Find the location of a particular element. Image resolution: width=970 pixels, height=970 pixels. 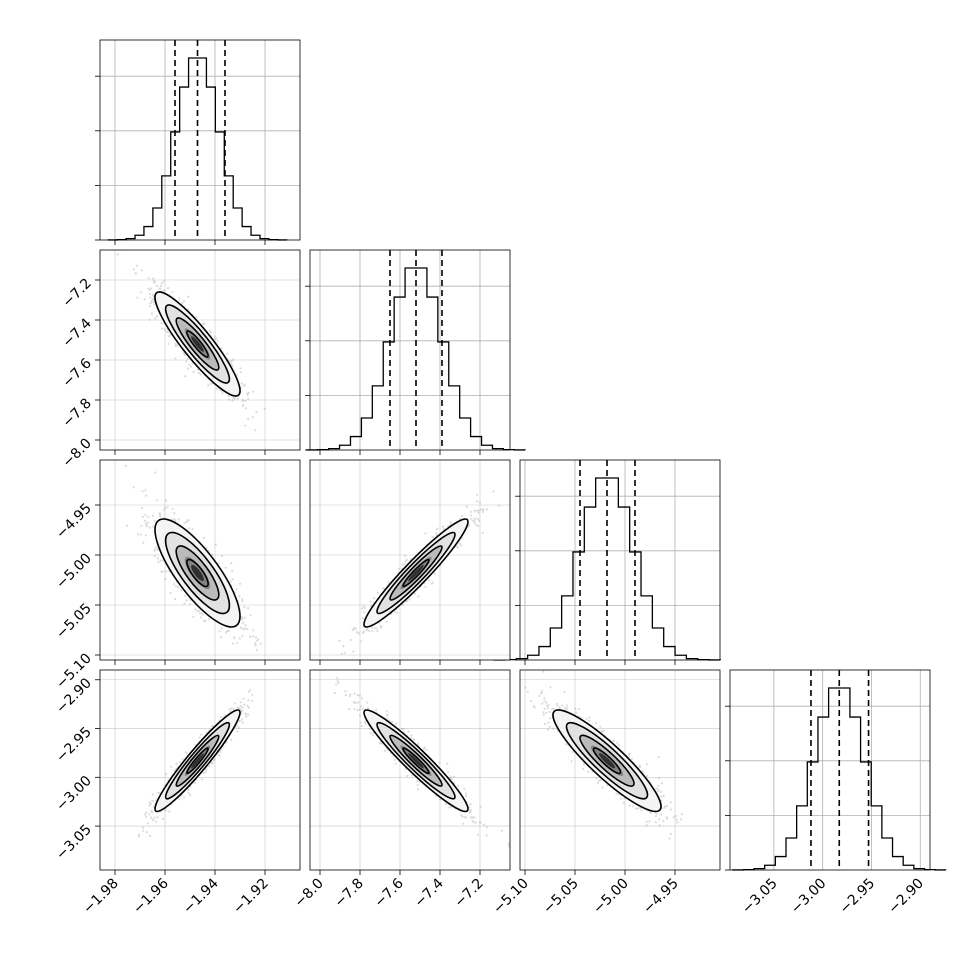

x-tick-label: −8.0 is located at coordinates (308, 893).